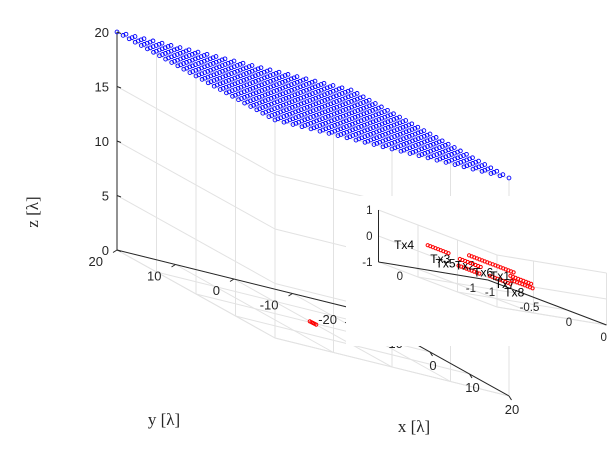 The height and width of the screenshot is (455, 607). What do you see at coordinates (512, 301) in the screenshot?
I see `inset-grid-line` at bounding box center [512, 301].